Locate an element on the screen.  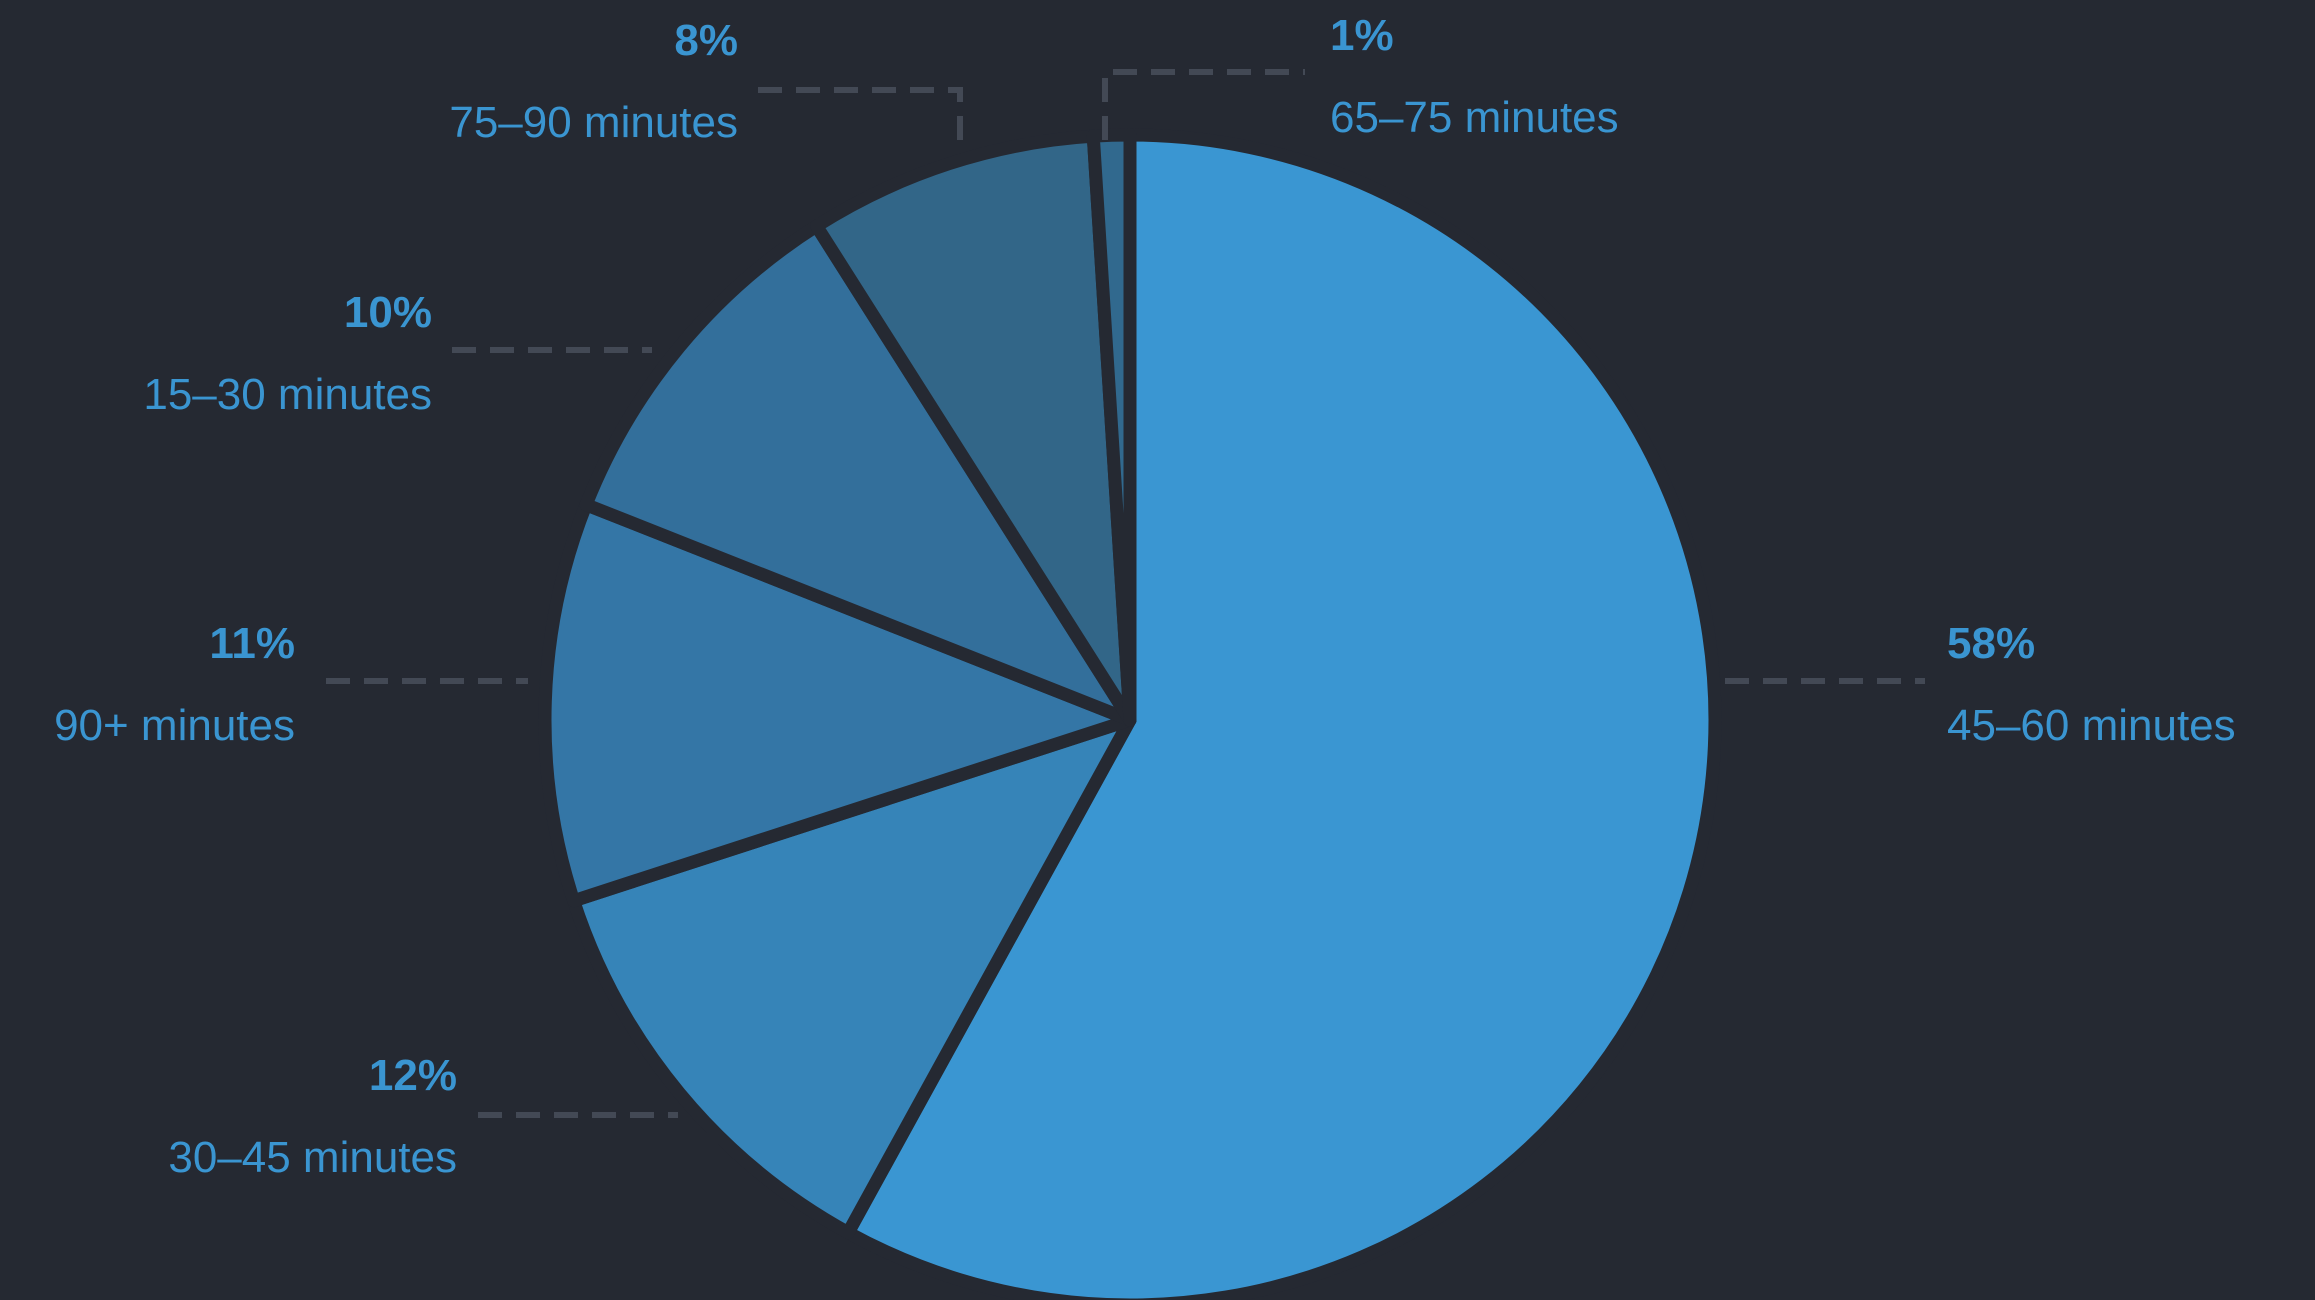
pie-slice-65-75-minutes is located at coordinates (1111, 427).